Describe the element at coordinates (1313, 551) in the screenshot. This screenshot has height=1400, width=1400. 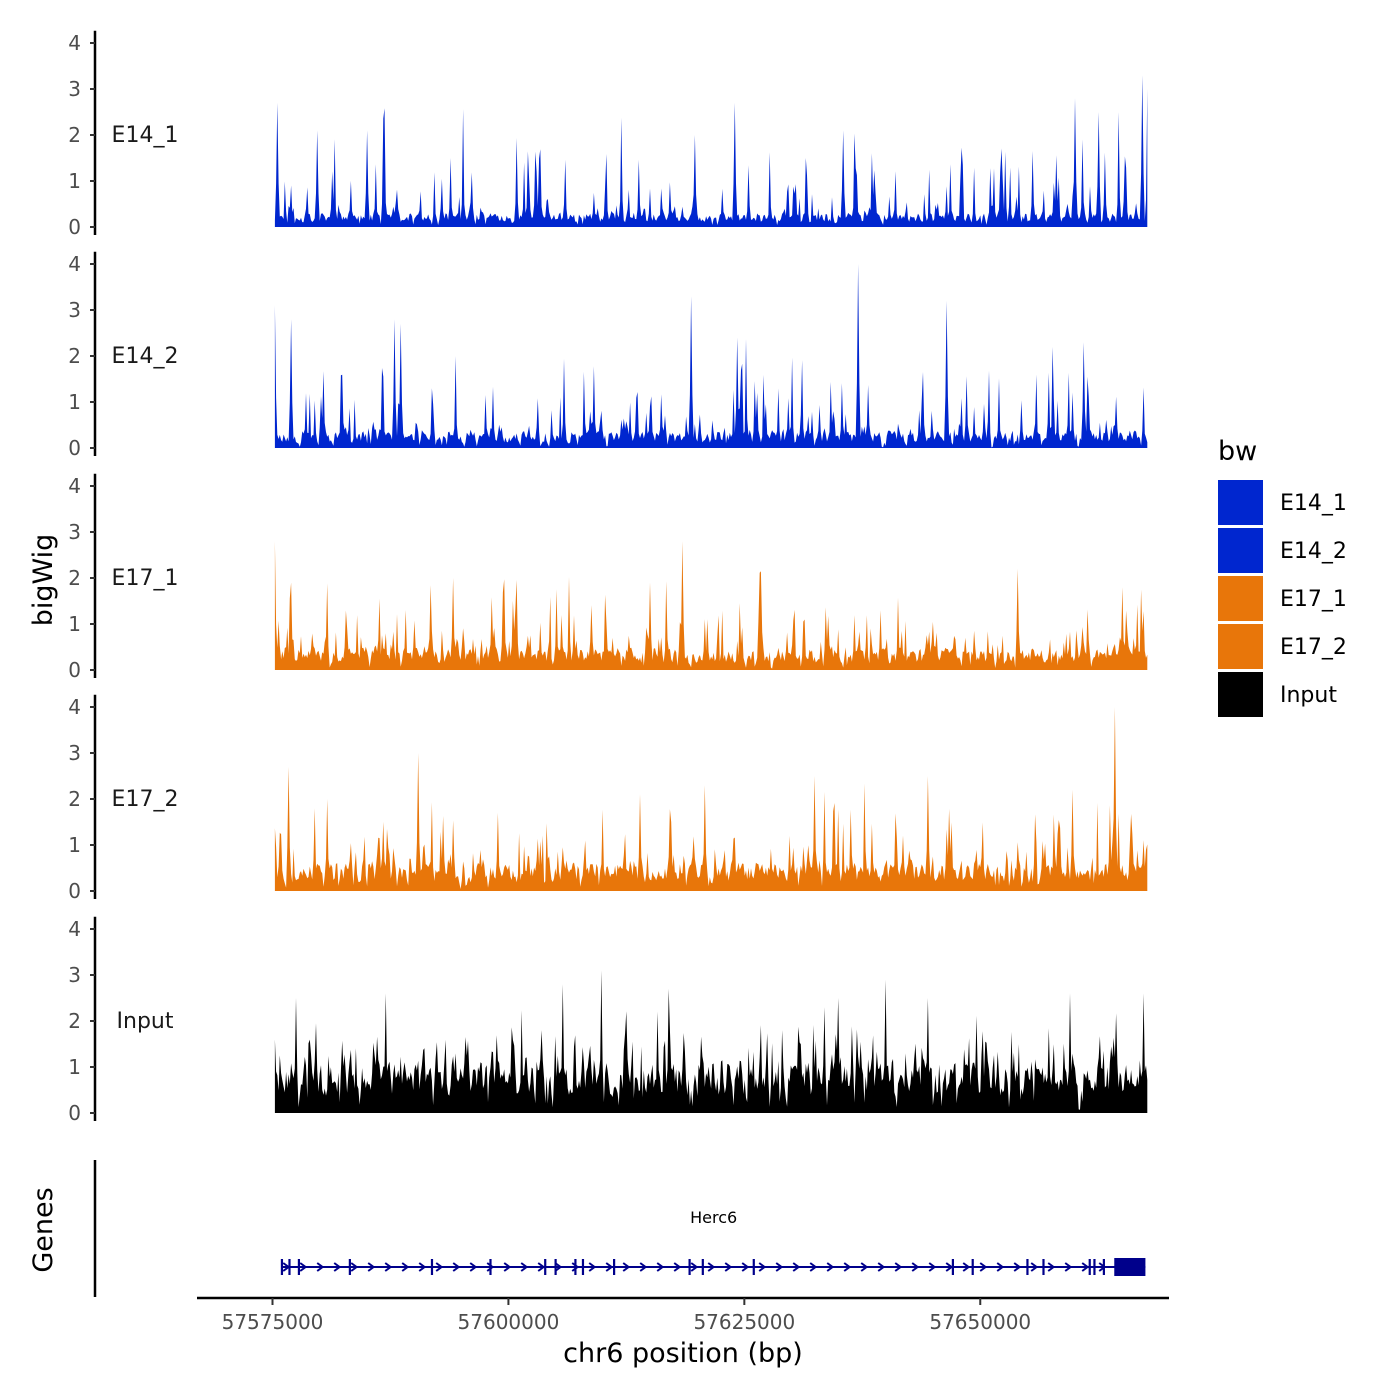
I see `legend-label-e14_2: E14_2` at that location.